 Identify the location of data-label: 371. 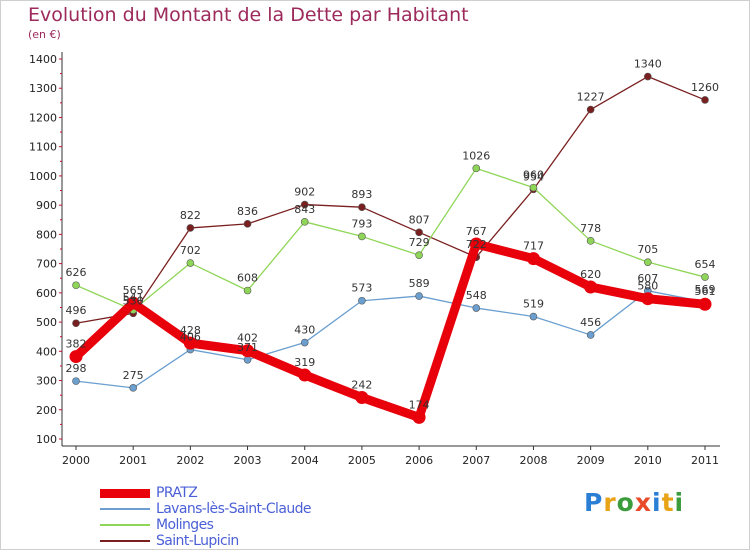
(247, 347).